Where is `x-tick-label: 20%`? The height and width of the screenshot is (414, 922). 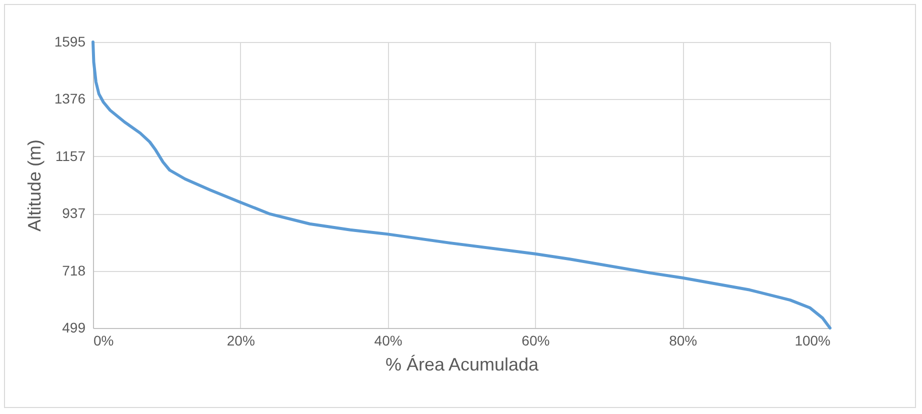
x-tick-label: 20% is located at coordinates (240, 340).